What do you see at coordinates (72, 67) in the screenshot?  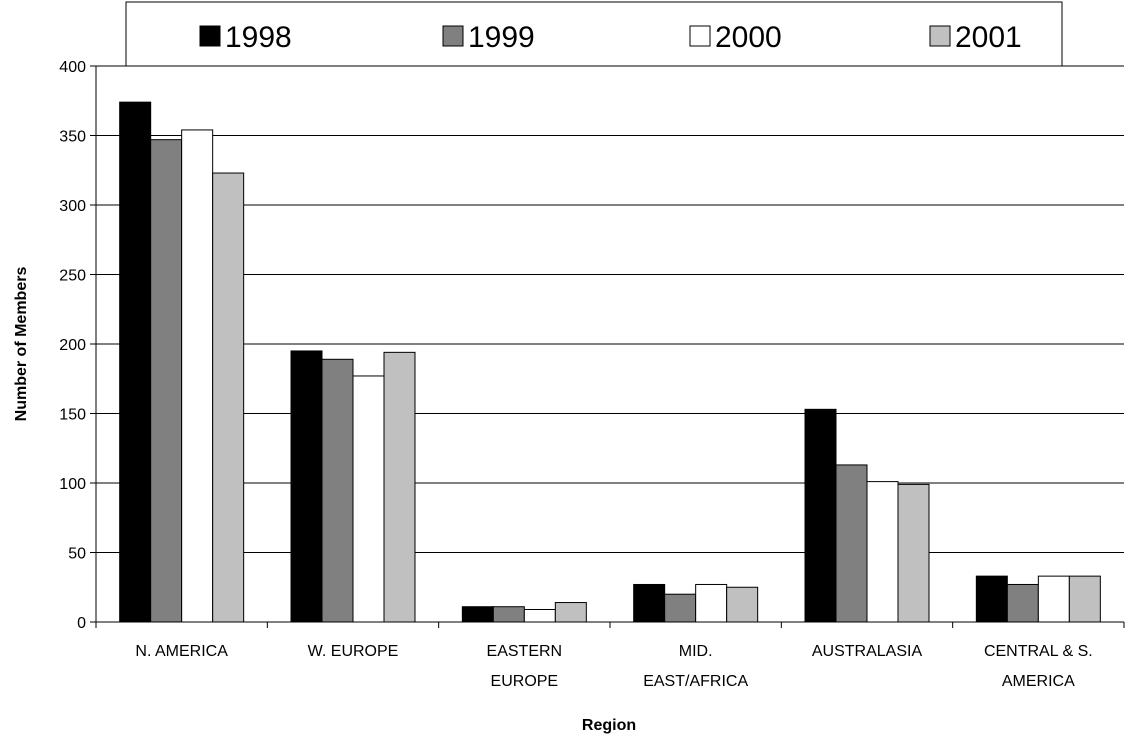 I see `y-tick-label: 400` at bounding box center [72, 67].